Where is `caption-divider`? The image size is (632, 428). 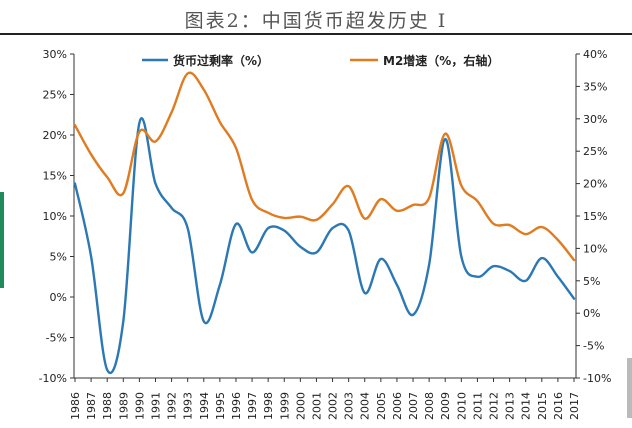
caption-divider is located at coordinates (316, 34).